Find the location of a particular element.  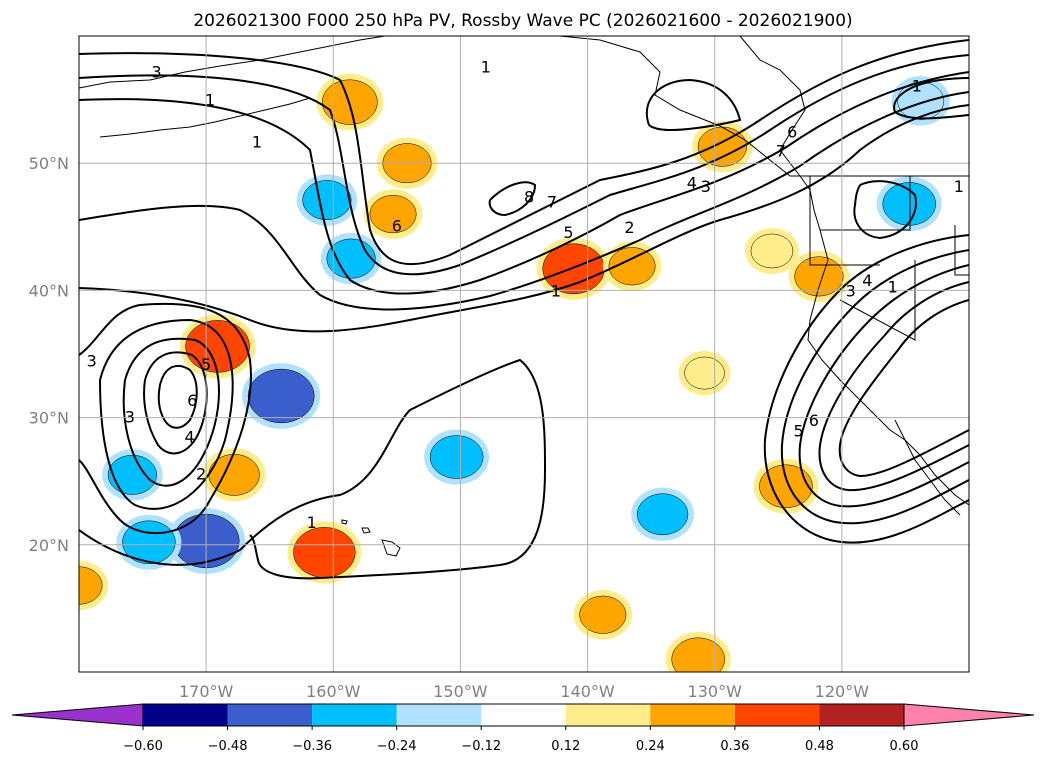

west-coast-usa is located at coordinates (888, 382).